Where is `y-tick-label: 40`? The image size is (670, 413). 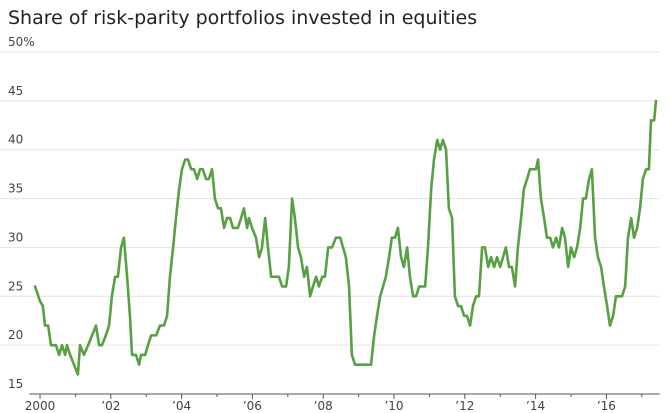
y-tick-label: 40 is located at coordinates (15, 140).